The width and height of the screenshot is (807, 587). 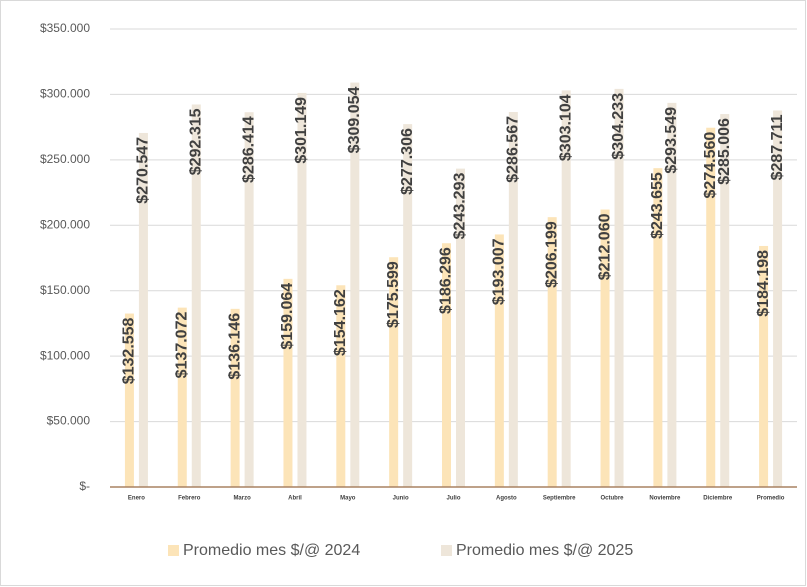 What do you see at coordinates (777, 147) in the screenshot?
I see `value-label: $287.711` at bounding box center [777, 147].